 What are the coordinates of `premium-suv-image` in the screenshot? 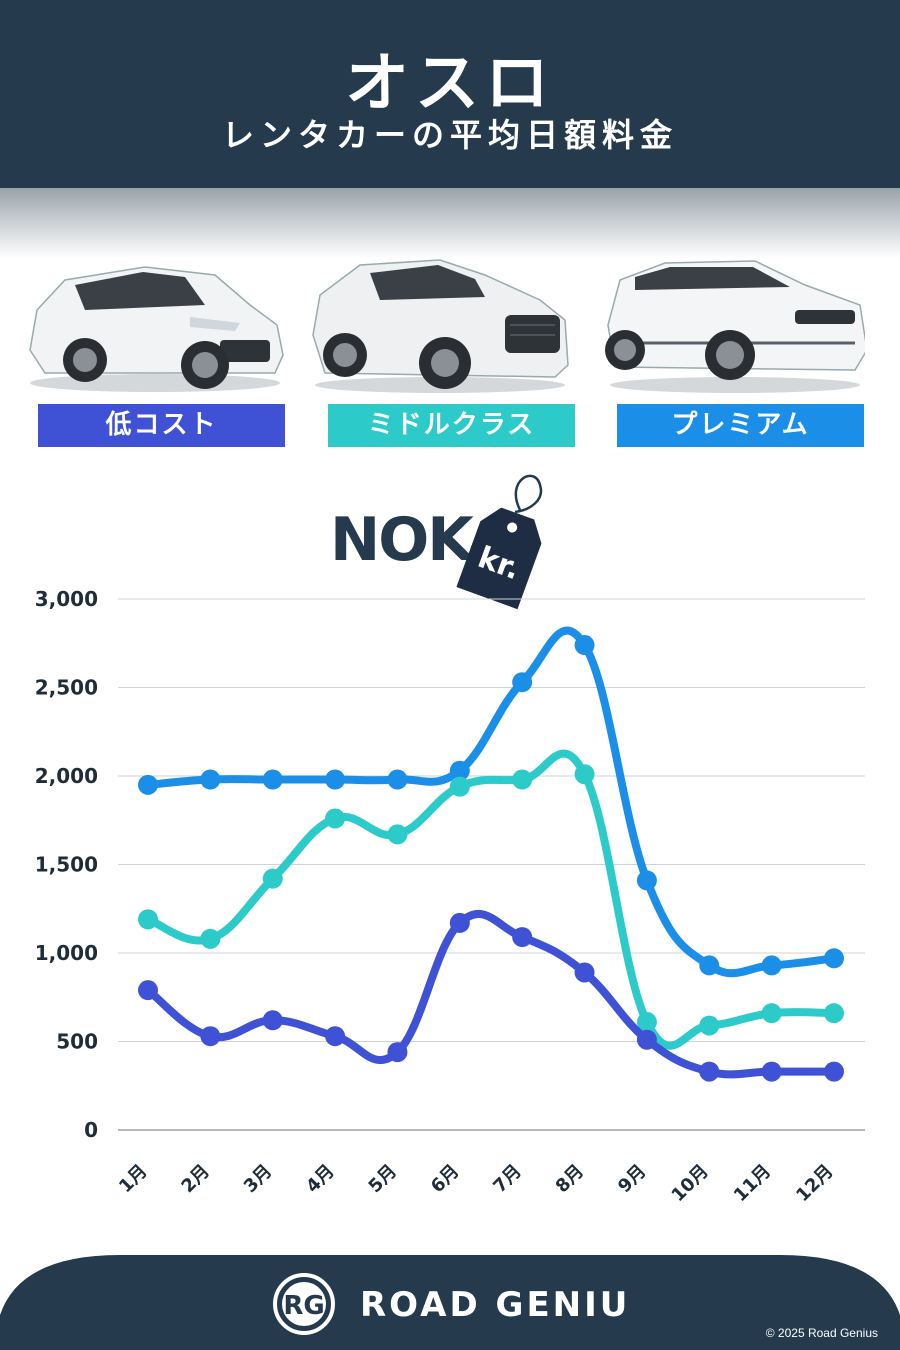 It's located at (735, 326).